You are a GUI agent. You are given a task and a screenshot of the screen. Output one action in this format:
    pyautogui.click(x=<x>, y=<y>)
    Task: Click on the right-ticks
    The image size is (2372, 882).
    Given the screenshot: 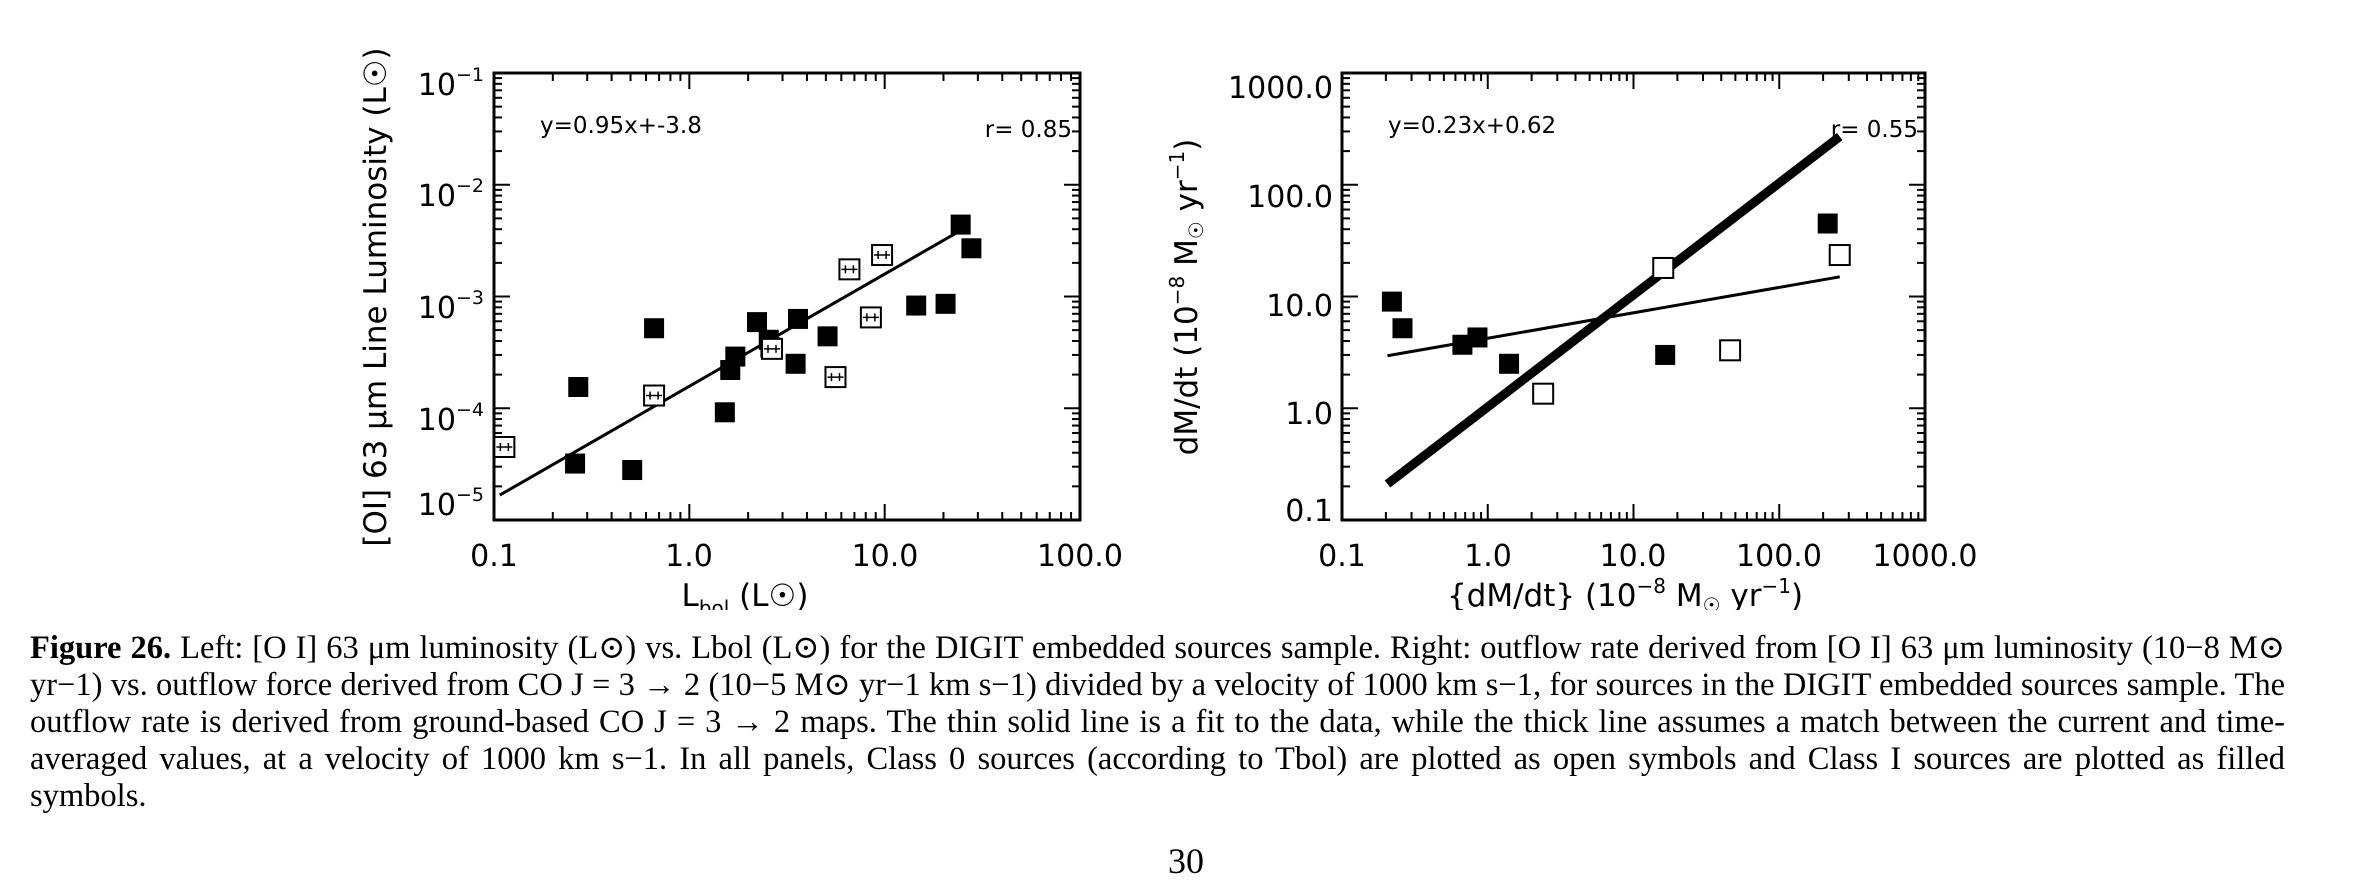 What is the action you would take?
    pyautogui.click(x=1633, y=297)
    